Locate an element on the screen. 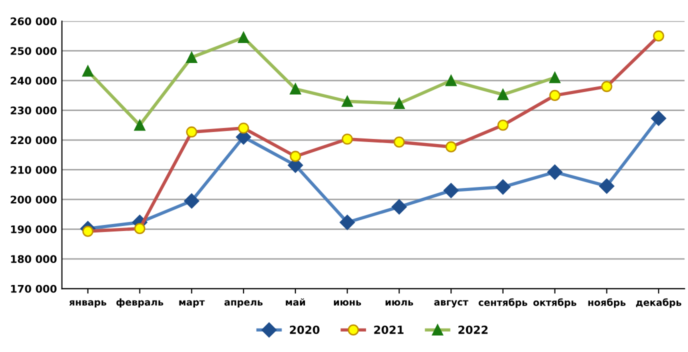 This screenshot has width=688, height=352. legend-label: 2020 is located at coordinates (305, 330).